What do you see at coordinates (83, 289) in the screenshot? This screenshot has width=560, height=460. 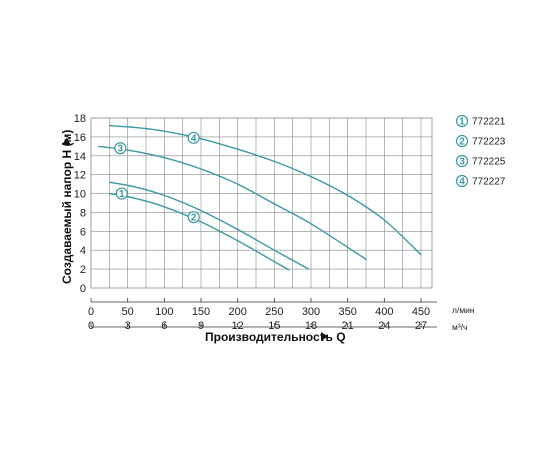 I see `y-tick-label: 0` at bounding box center [83, 289].